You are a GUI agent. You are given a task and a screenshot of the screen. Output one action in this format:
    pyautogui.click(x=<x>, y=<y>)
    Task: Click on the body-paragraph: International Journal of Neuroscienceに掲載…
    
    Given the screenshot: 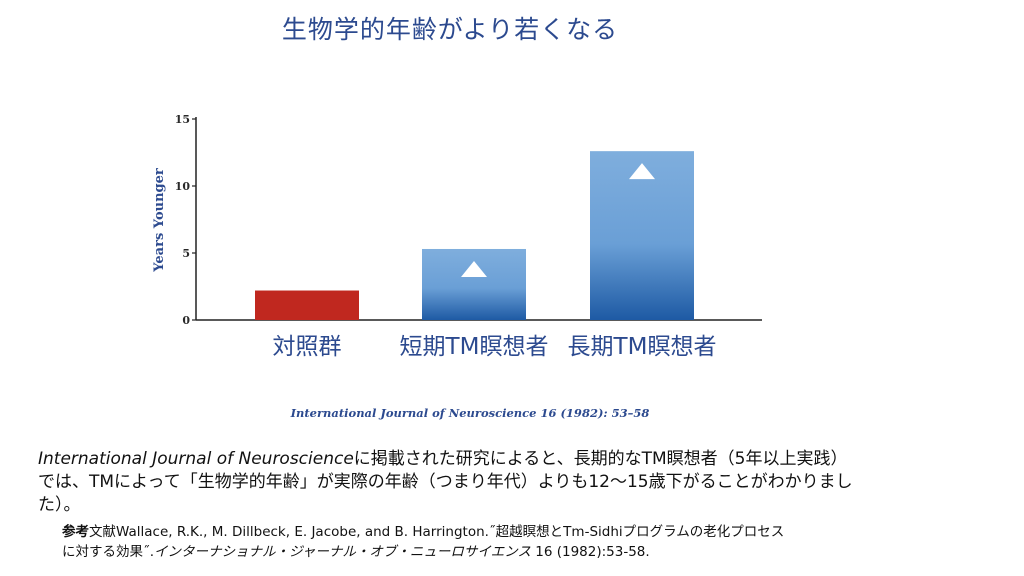 What is the action you would take?
    pyautogui.click(x=513, y=482)
    